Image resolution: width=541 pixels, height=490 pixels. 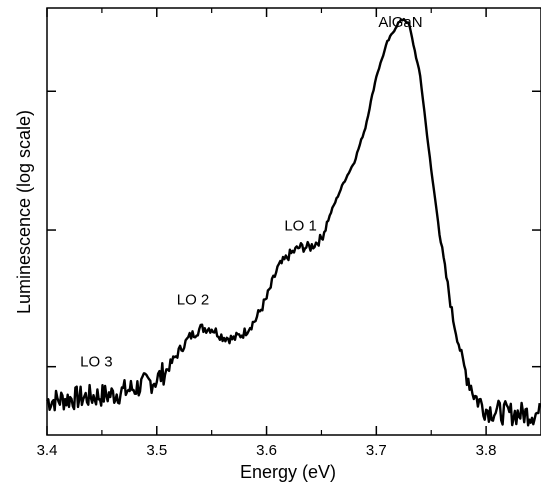 I want to click on peak-annotation: LO 3, so click(x=96, y=362).